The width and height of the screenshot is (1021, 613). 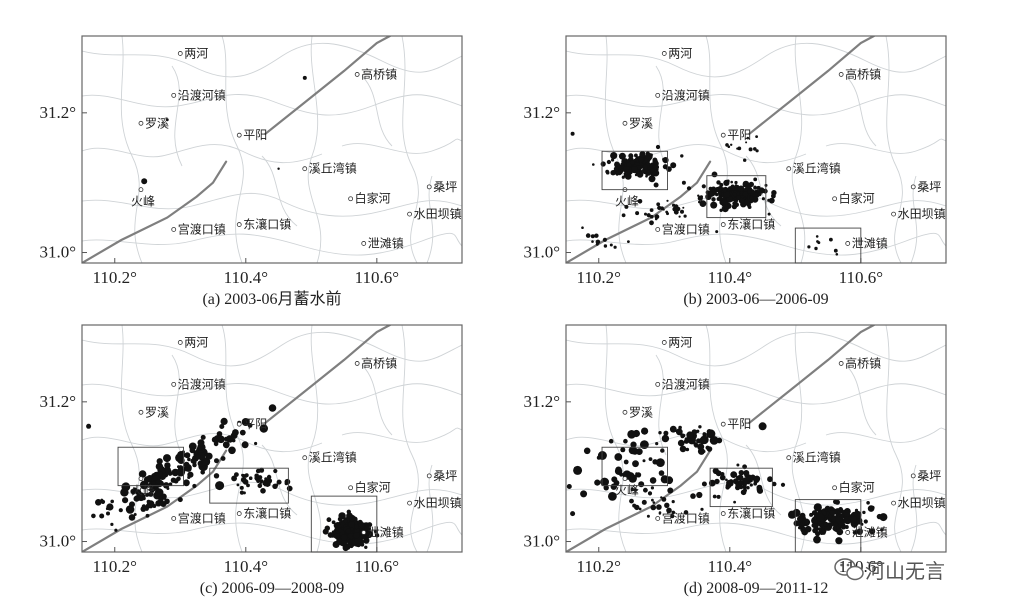 What do you see at coordinates (889, 570) in the screenshot?
I see `watermark: 河山无言` at bounding box center [889, 570].